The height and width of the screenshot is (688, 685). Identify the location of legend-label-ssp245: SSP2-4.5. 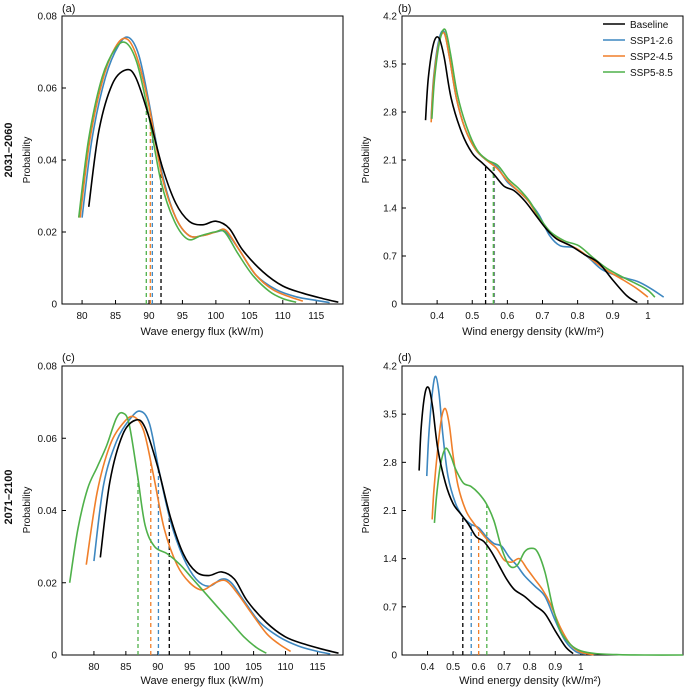
(651, 57).